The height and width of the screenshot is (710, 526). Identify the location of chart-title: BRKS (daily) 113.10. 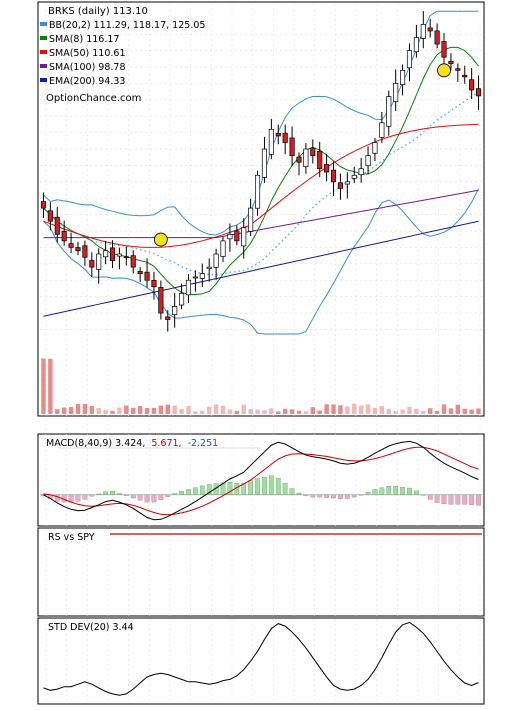
(98, 11).